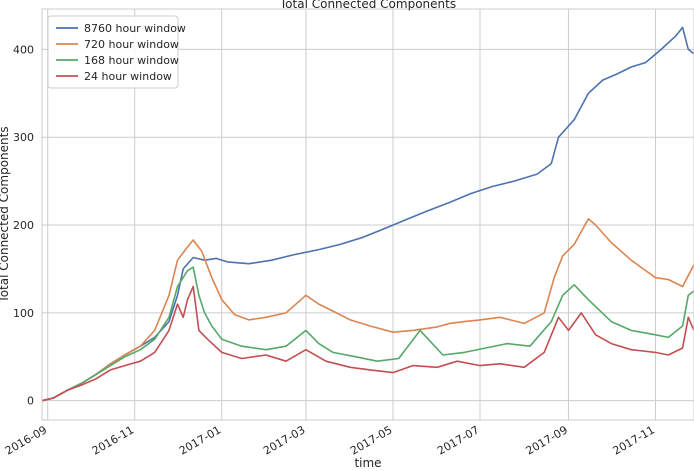 This screenshot has width=694, height=471. What do you see at coordinates (128, 76) in the screenshot?
I see `legend-label: 24 hour window` at bounding box center [128, 76].